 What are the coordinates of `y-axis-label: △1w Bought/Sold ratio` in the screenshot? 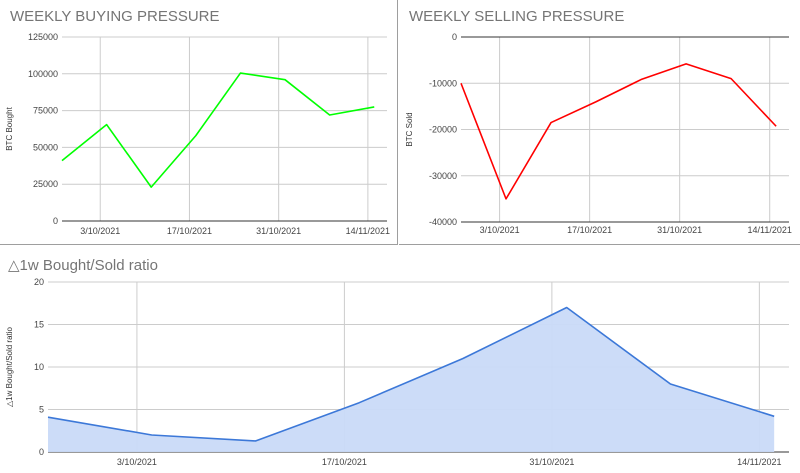 It's located at (9, 366).